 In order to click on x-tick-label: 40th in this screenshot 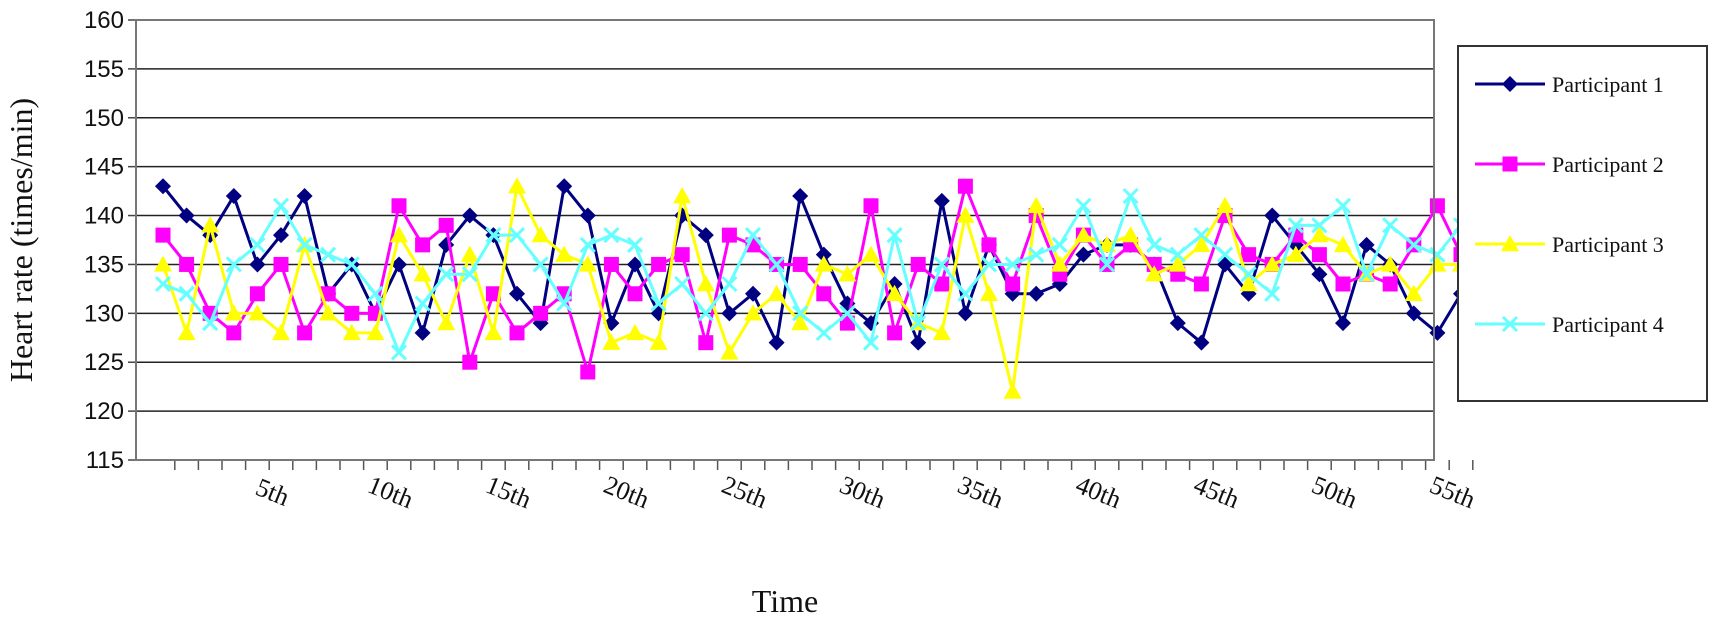, I will do `click(1099, 492)`.